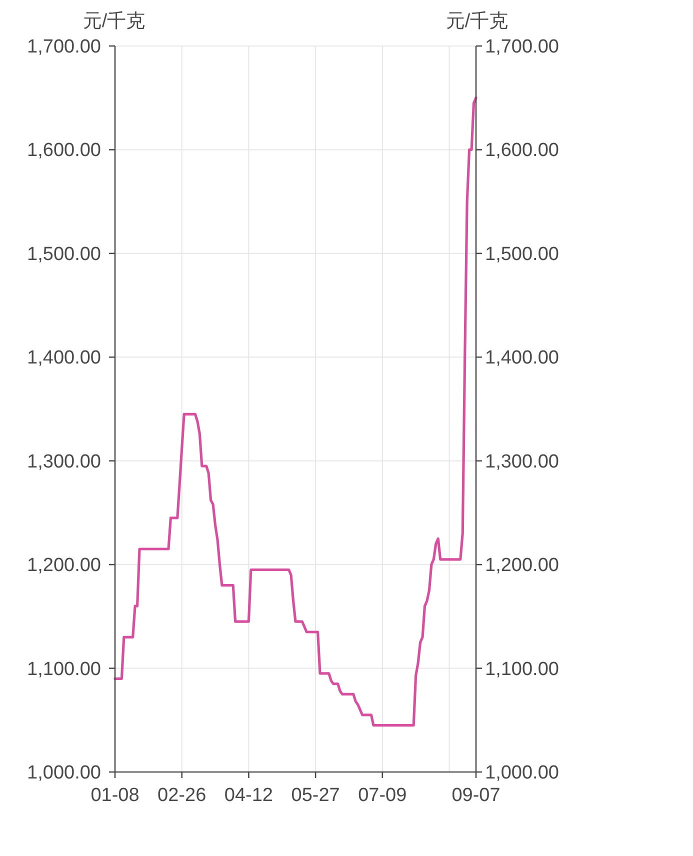  I want to click on ytick: 1,500.00, so click(64, 254).